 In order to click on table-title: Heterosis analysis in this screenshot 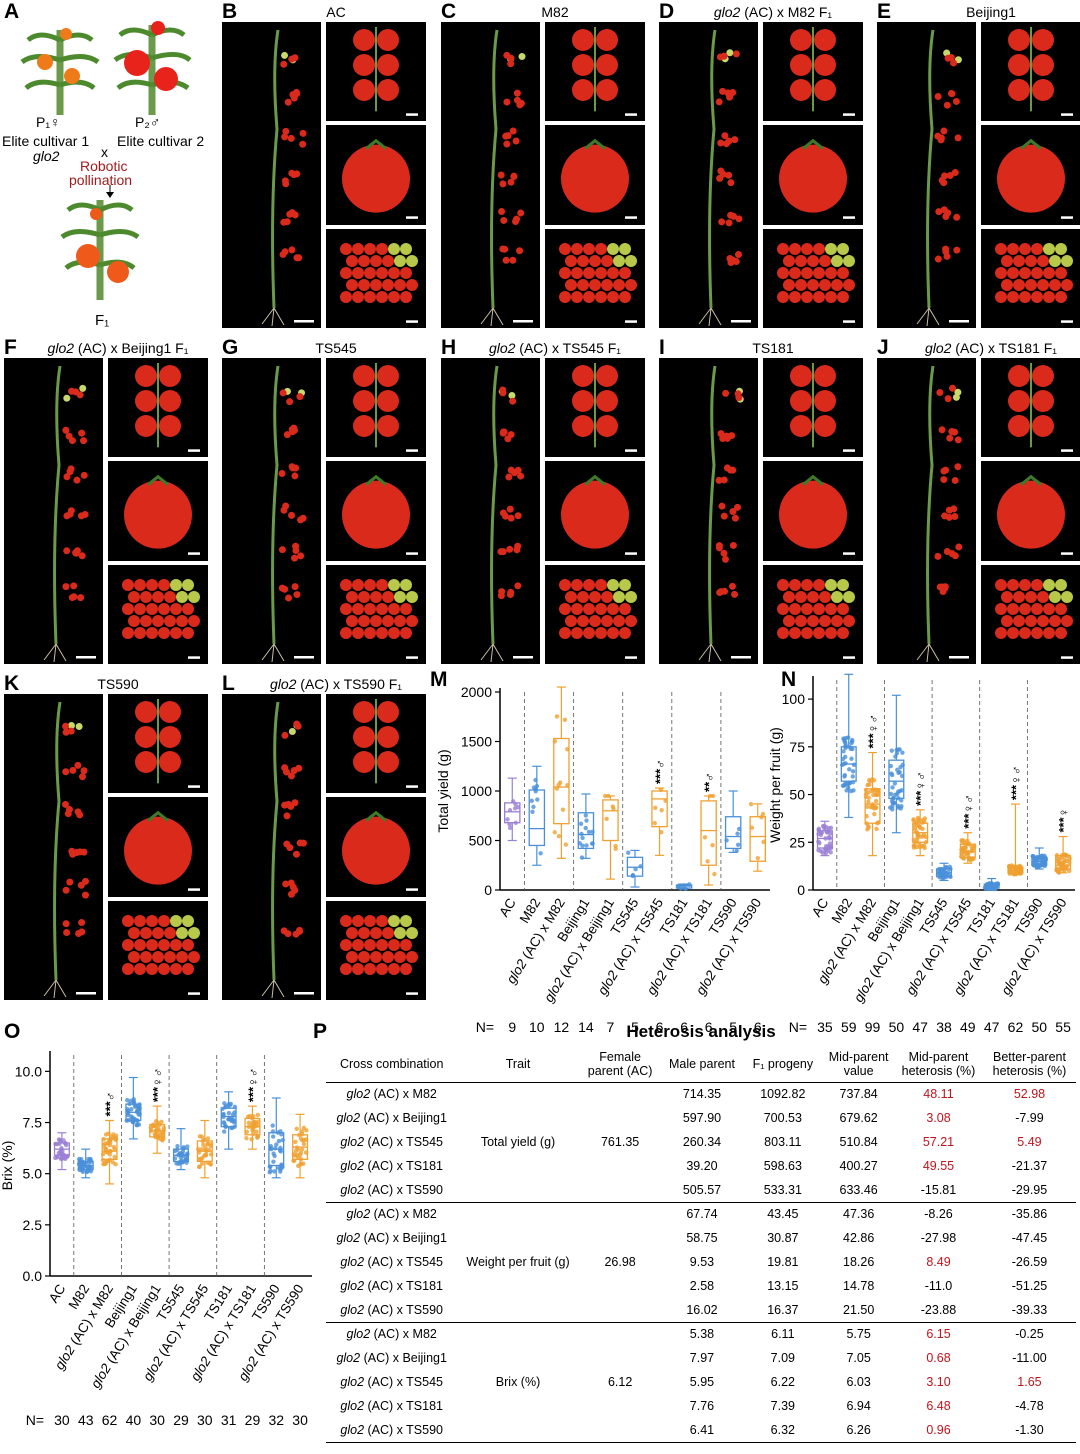, I will do `click(701, 1031)`.